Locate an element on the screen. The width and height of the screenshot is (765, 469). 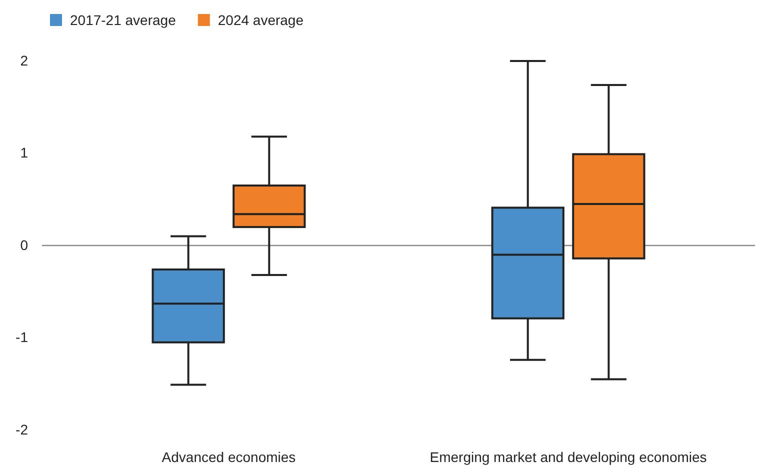
x-tick-label: Advanced economies is located at coordinates (229, 456).